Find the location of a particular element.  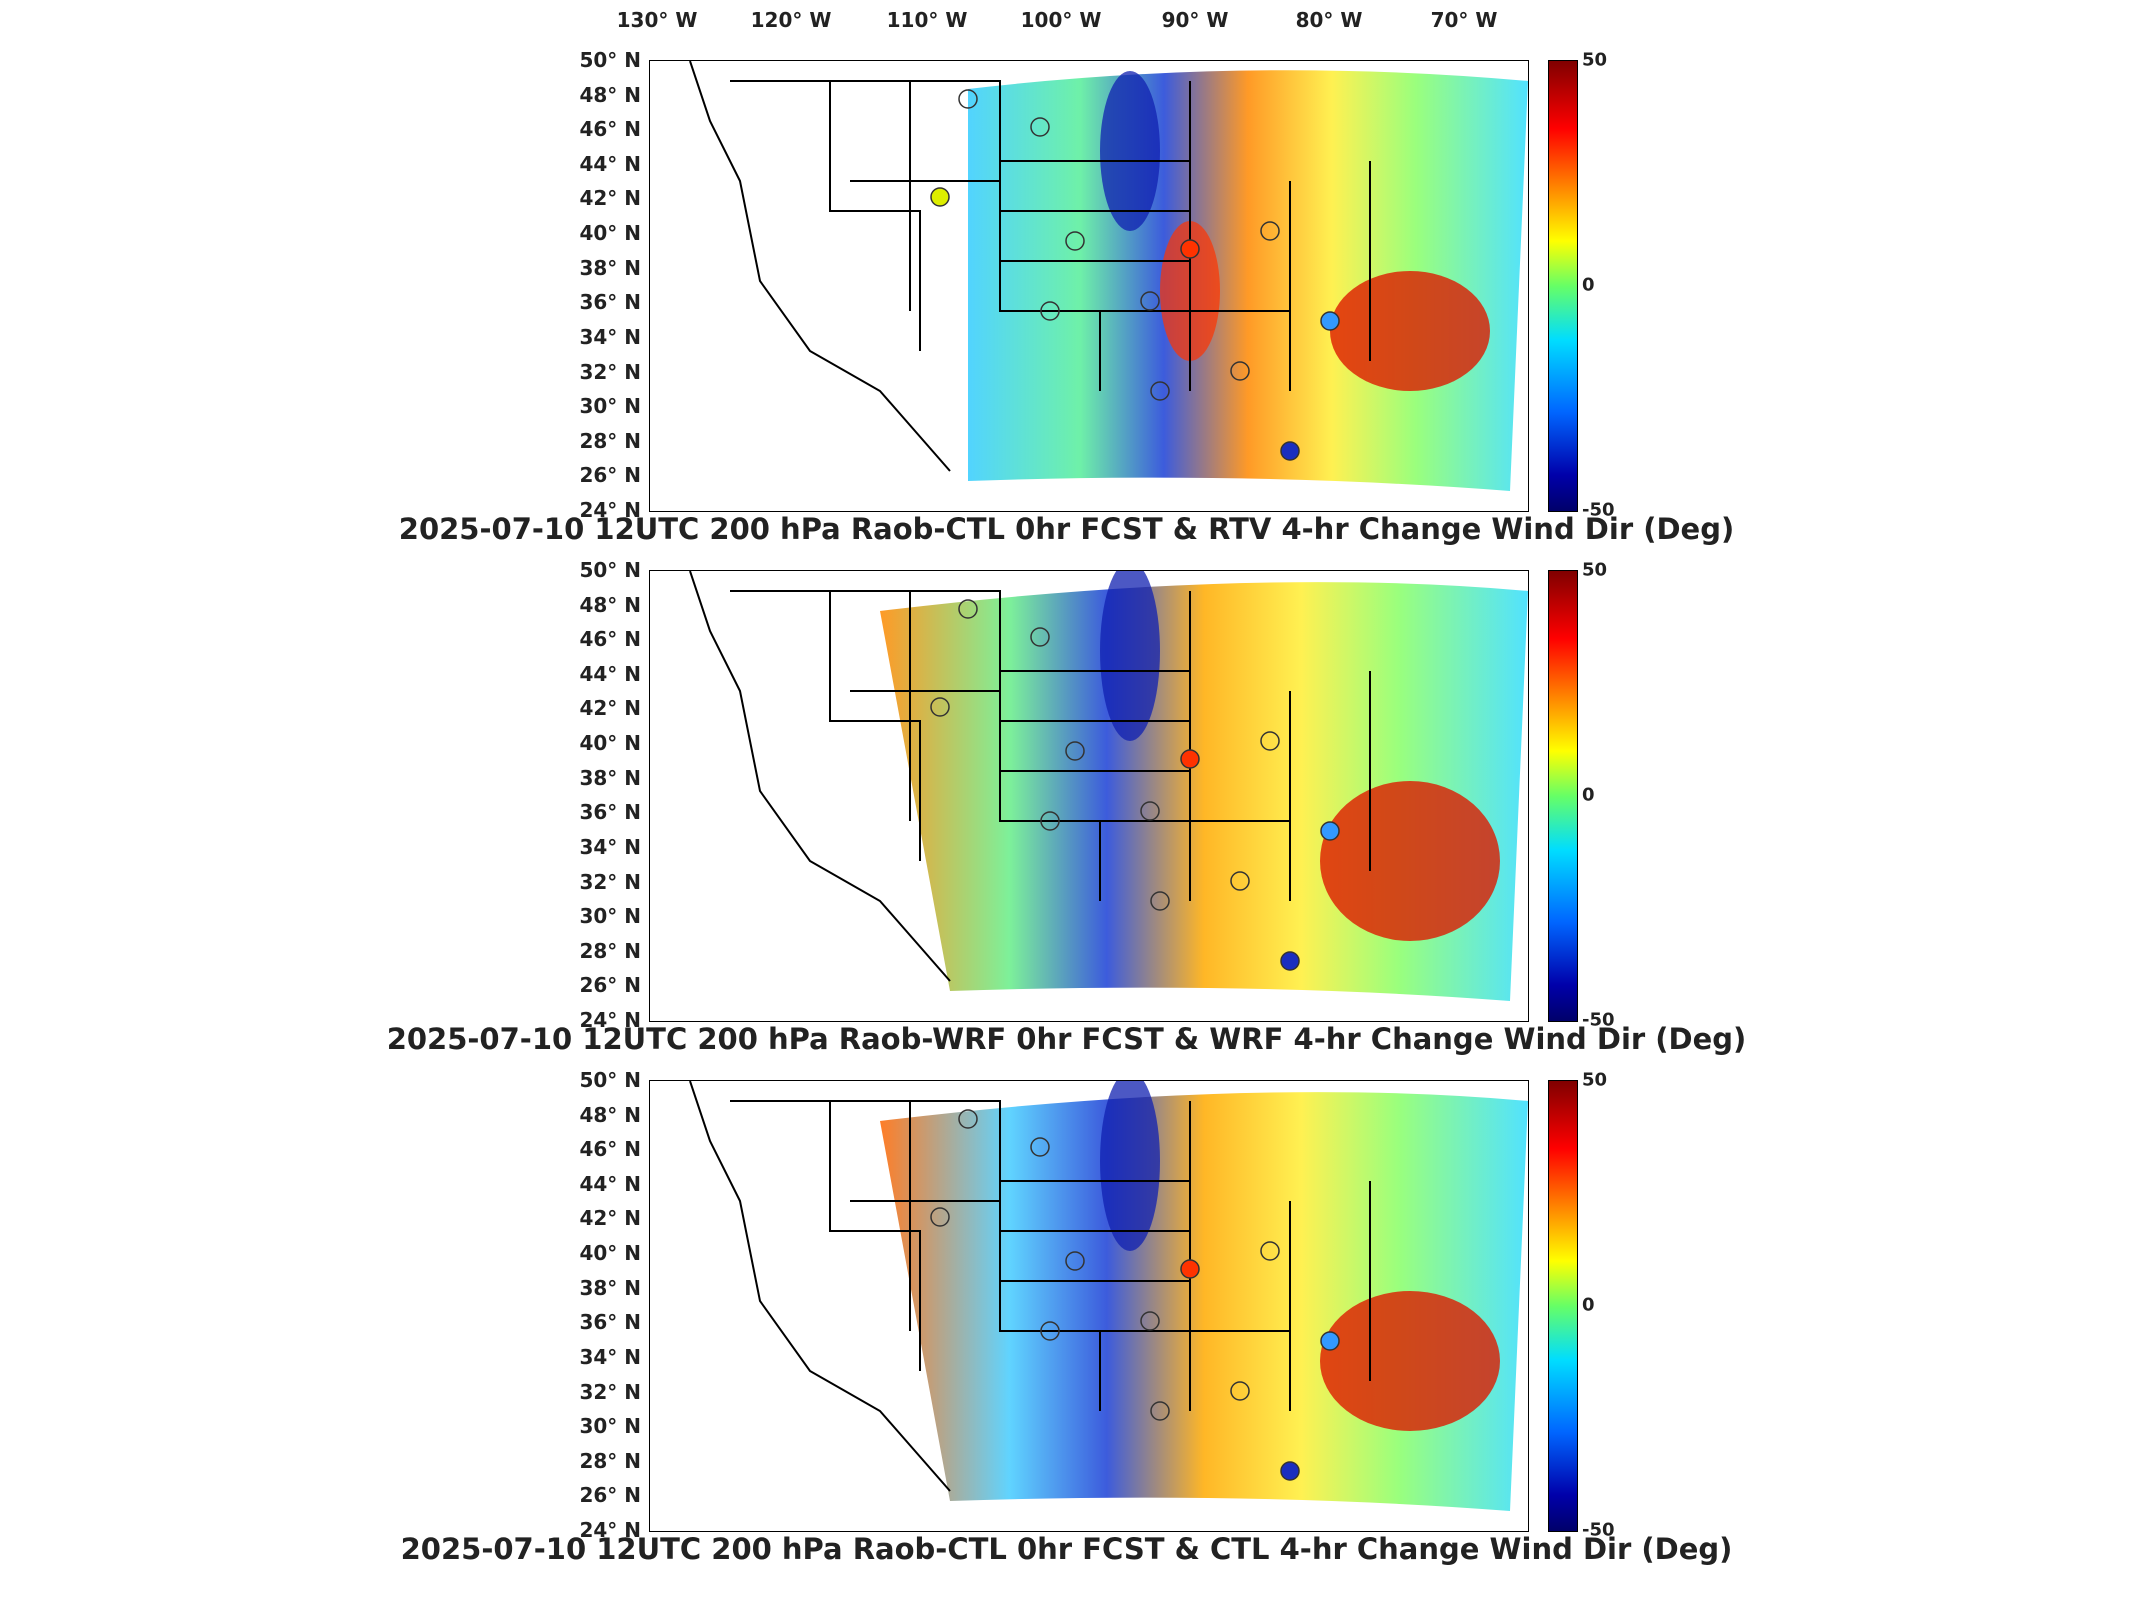

lon-label: 80° W is located at coordinates (1329, 20).